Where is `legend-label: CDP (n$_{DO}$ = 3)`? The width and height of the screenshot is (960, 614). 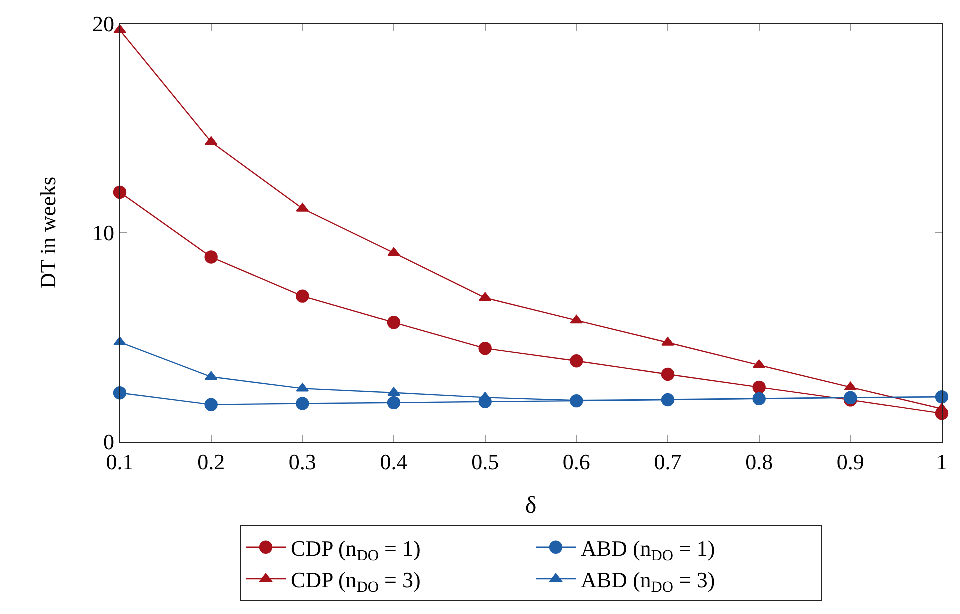 legend-label: CDP (n$_{DO}$ = 3) is located at coordinates (356, 582).